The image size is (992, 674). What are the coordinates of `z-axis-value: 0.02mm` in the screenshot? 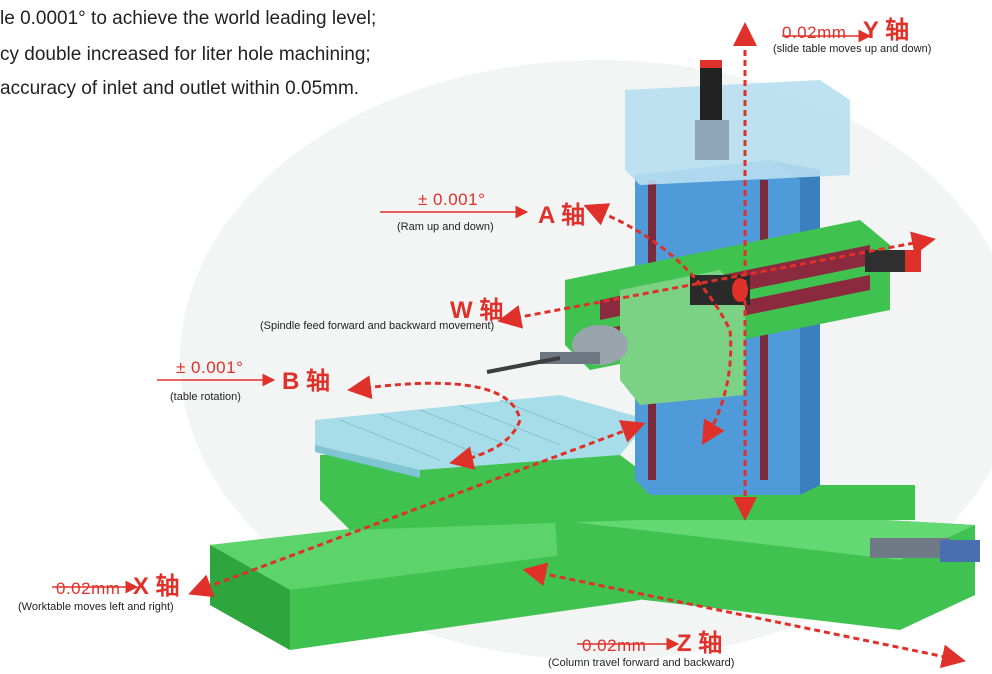 It's located at (614, 645).